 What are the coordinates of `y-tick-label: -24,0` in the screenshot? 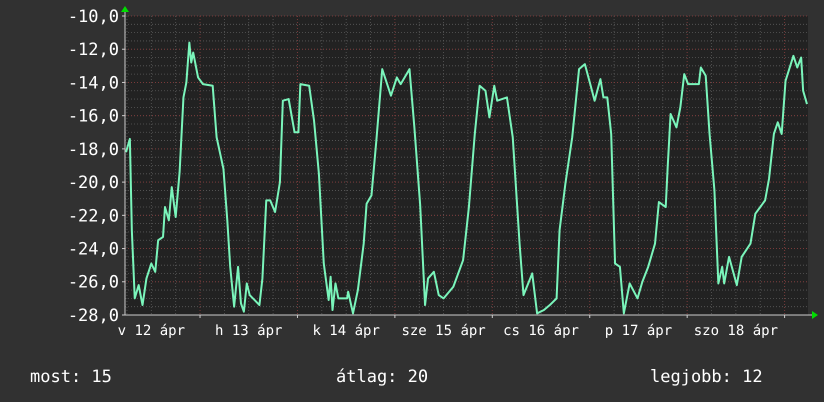 It's located at (93, 250).